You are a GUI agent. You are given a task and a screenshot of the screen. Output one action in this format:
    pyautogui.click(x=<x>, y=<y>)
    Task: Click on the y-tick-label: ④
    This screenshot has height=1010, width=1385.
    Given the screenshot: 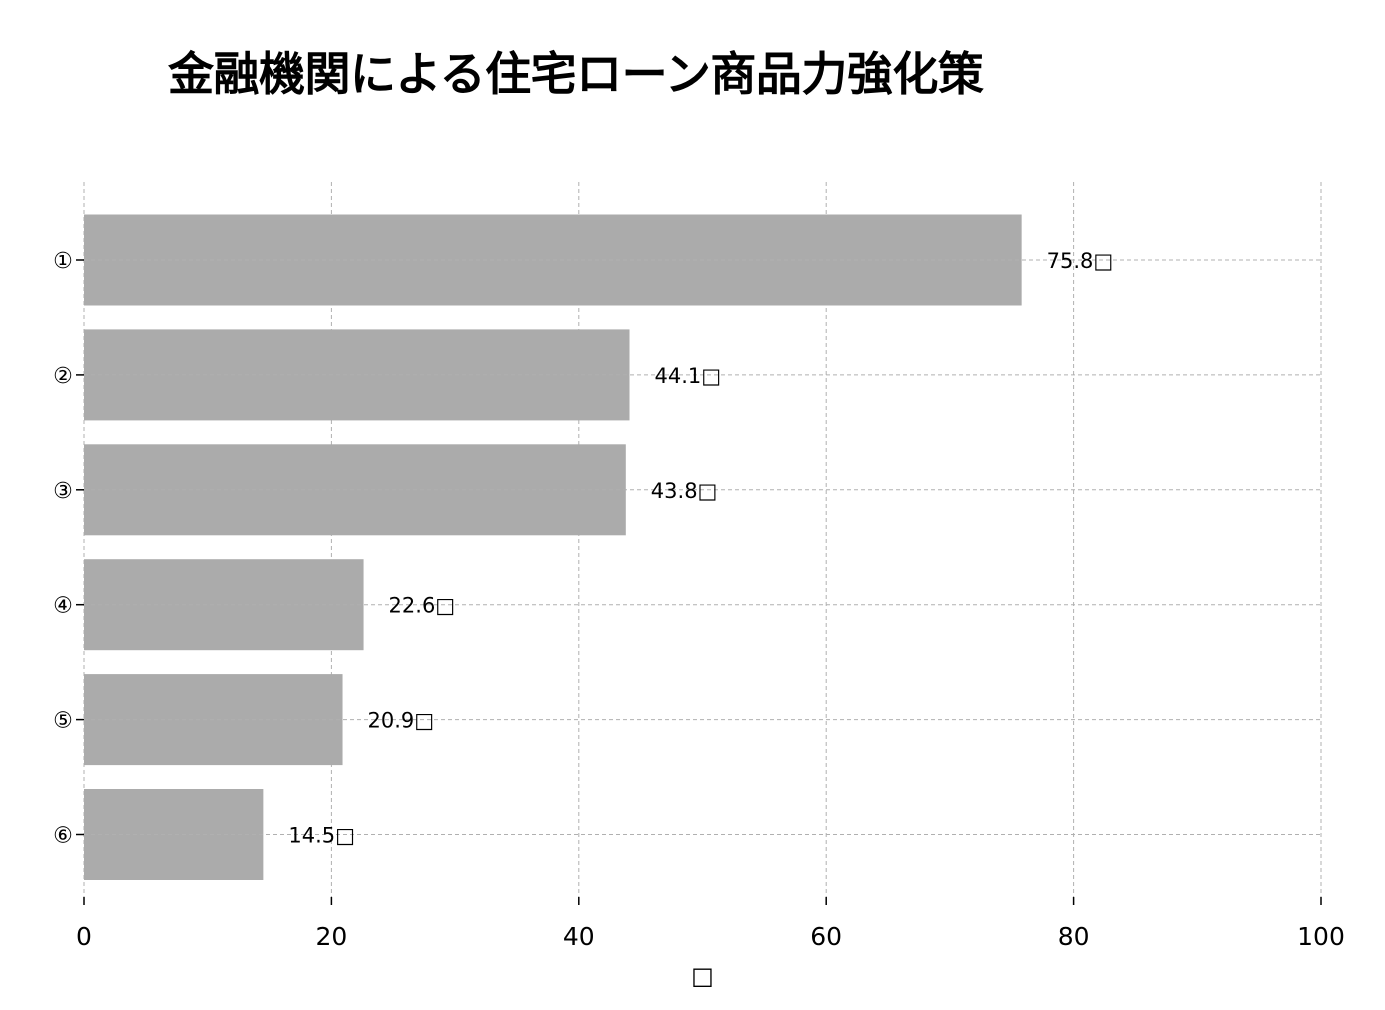 What is the action you would take?
    pyautogui.click(x=63, y=606)
    